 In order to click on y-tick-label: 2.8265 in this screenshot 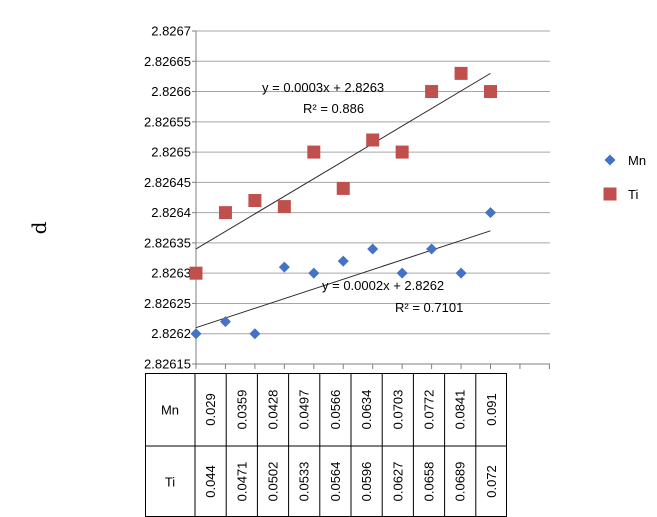, I will do `click(171, 152)`.